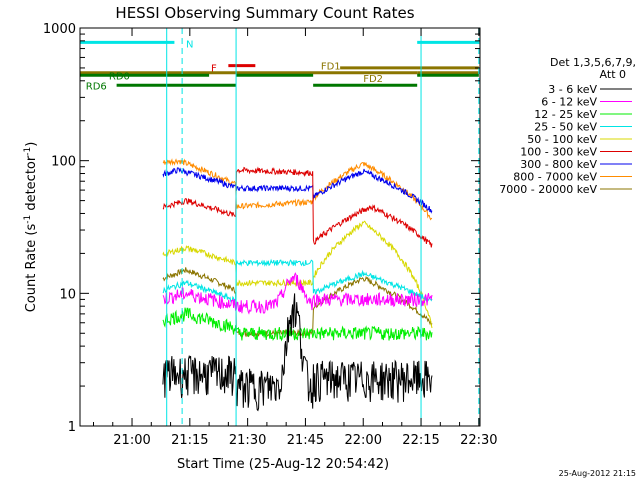  Describe the element at coordinates (119, 76) in the screenshot. I see `flag-label-rd0: RD0` at that location.